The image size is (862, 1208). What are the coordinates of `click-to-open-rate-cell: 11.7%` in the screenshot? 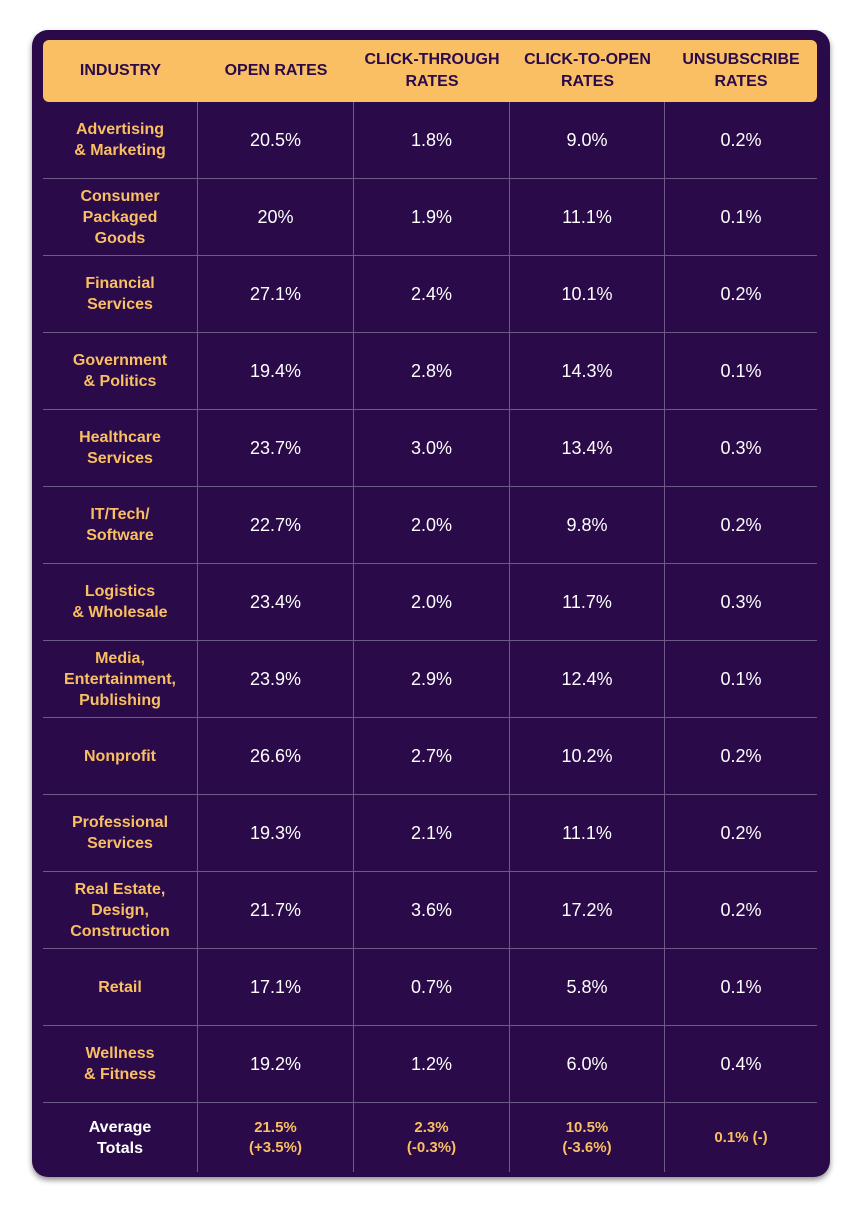 It's located at (587, 602).